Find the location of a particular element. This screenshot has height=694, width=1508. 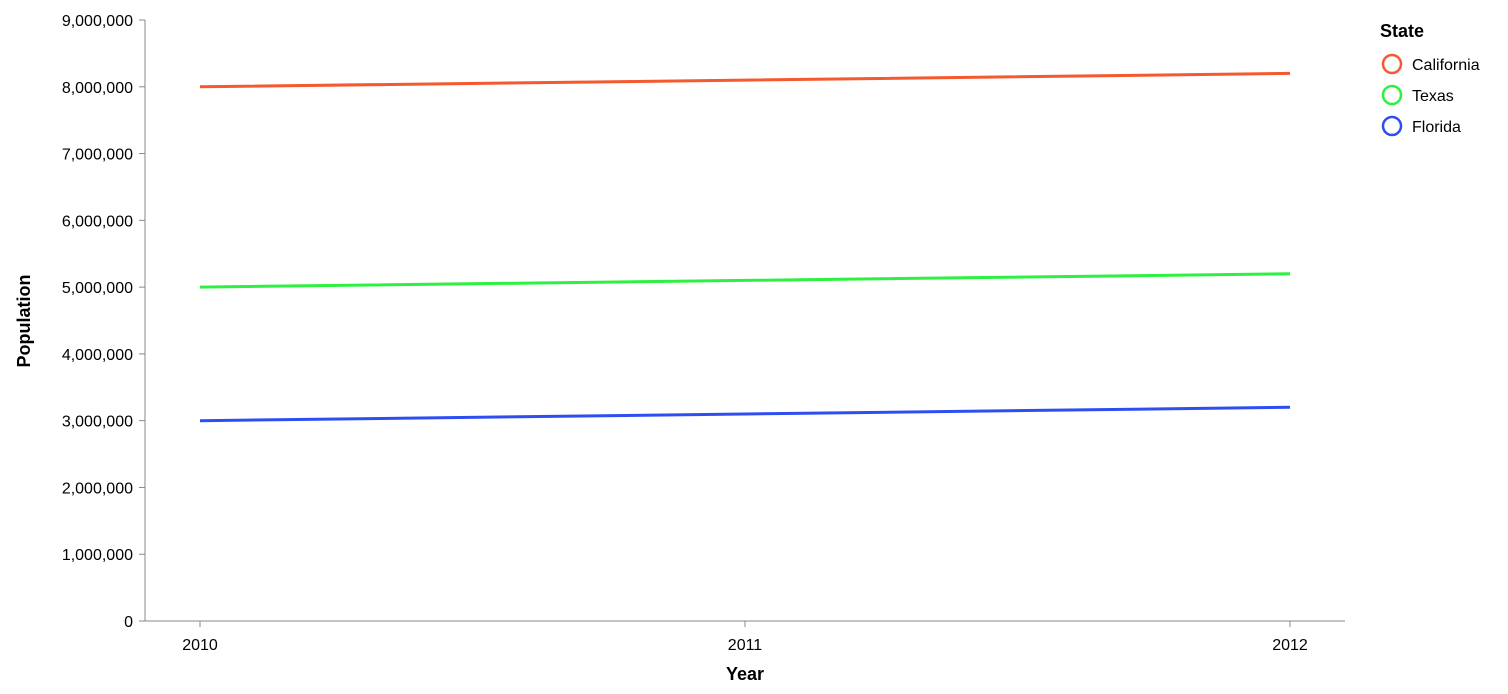

legend-symbol-texas is located at coordinates (1392, 95).